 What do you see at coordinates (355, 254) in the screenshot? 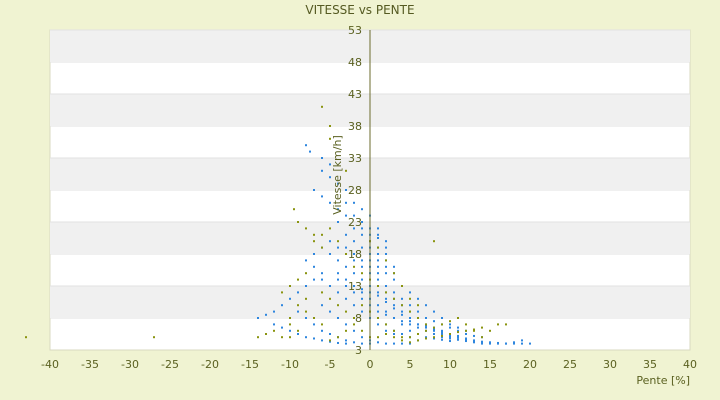
I see `y-tick-label: 18` at bounding box center [355, 254].